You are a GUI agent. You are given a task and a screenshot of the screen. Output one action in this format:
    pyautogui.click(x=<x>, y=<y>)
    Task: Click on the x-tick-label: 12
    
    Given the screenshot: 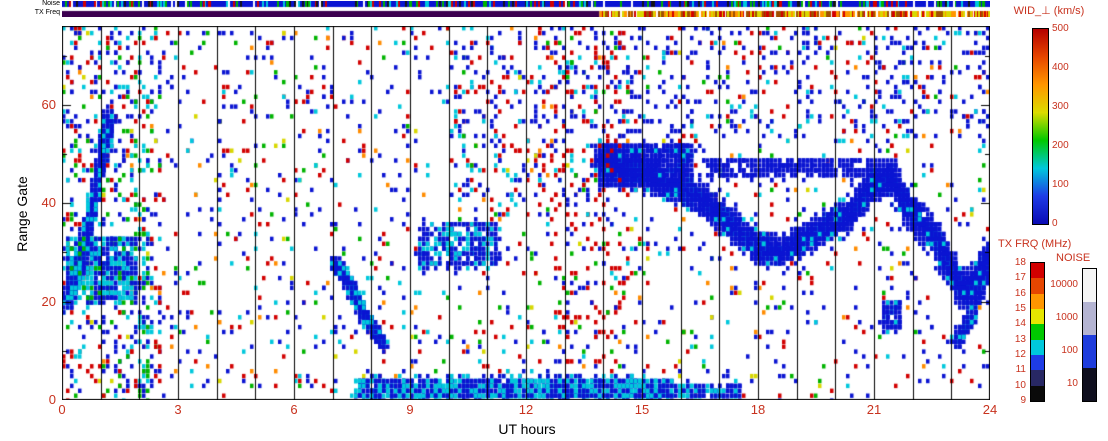 What is the action you would take?
    pyautogui.click(x=526, y=409)
    